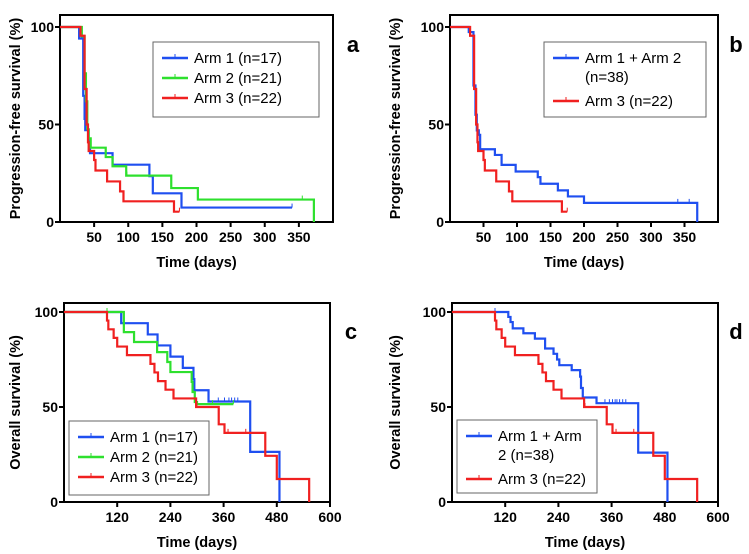 This screenshot has height=554, width=749. What do you see at coordinates (351, 331) in the screenshot?
I see `panel-label: c` at bounding box center [351, 331].